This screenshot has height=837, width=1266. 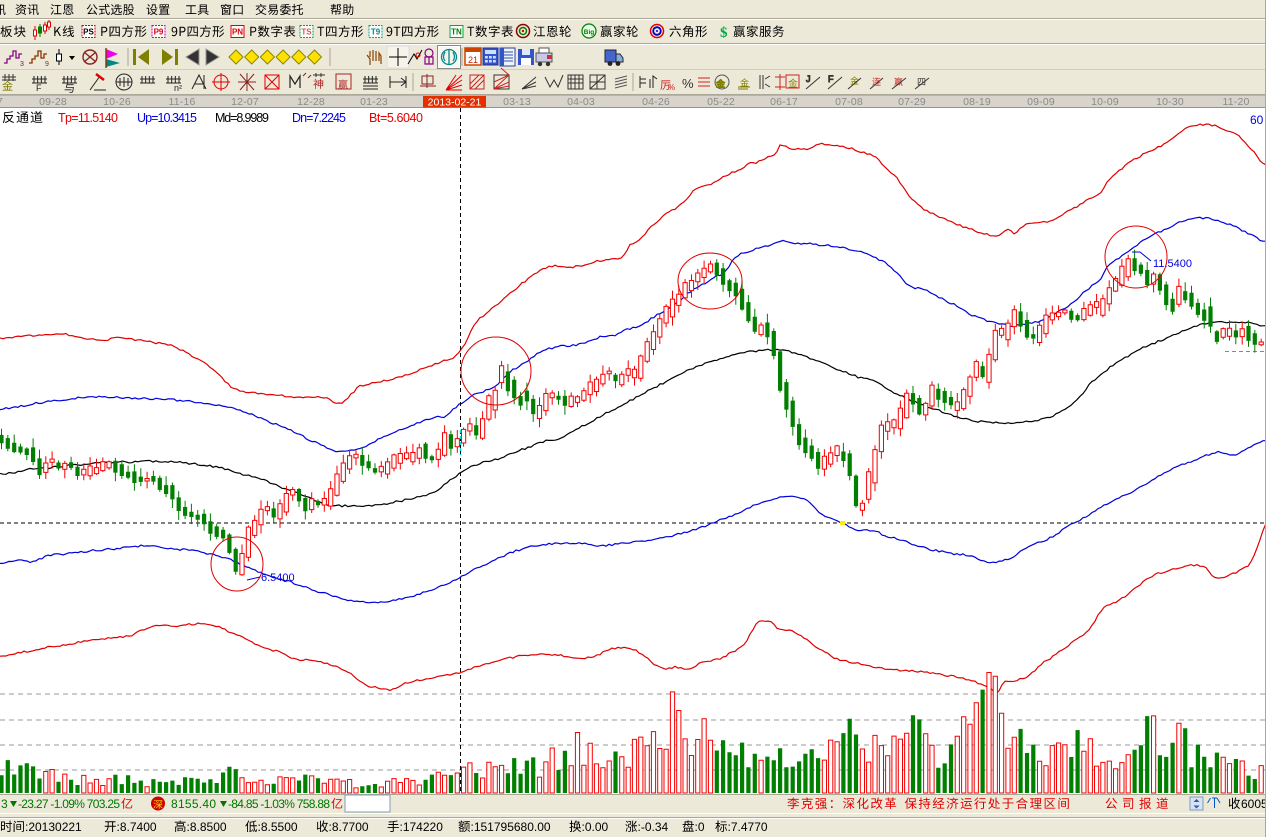 What do you see at coordinates (1253, 804) in the screenshot?
I see `svg-text: 6005` at bounding box center [1253, 804].